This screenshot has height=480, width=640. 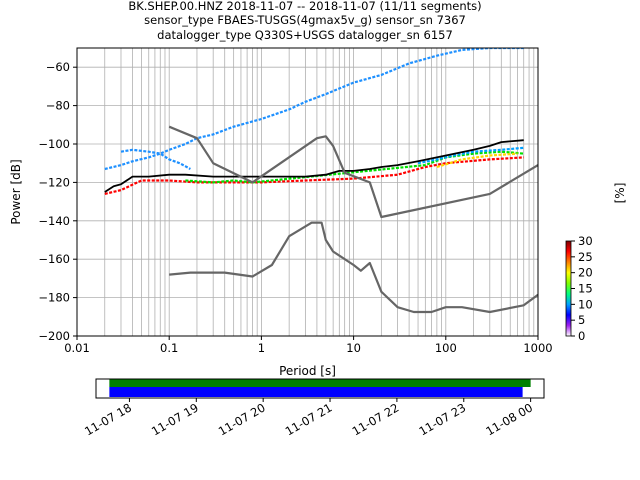 I want to click on x-tick-label: 0.01, so click(x=77, y=348).